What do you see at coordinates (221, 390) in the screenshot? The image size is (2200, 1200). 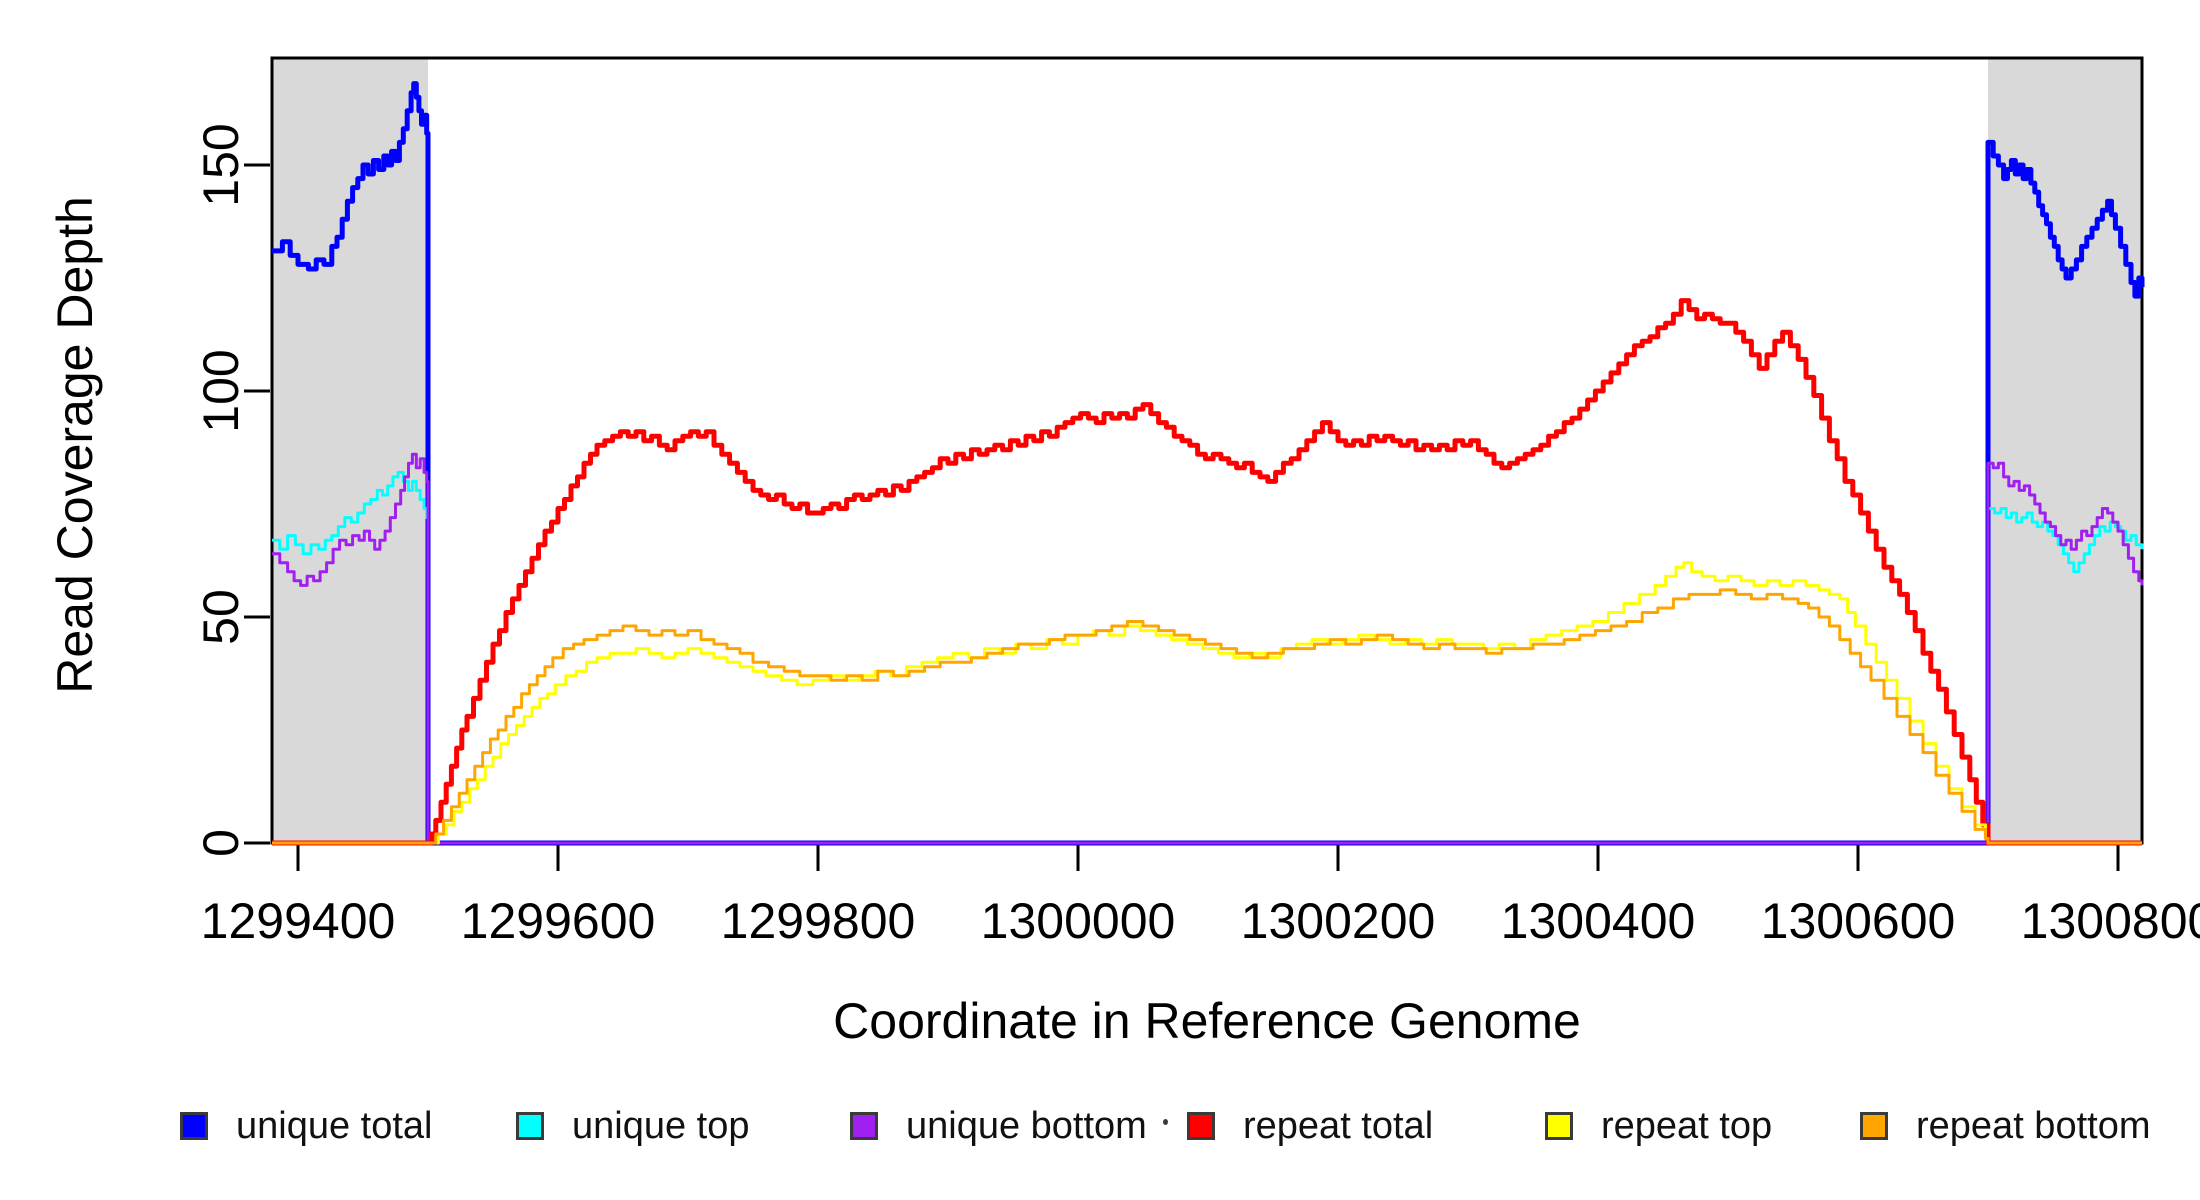 I see `y-tick-label: 100` at bounding box center [221, 390].